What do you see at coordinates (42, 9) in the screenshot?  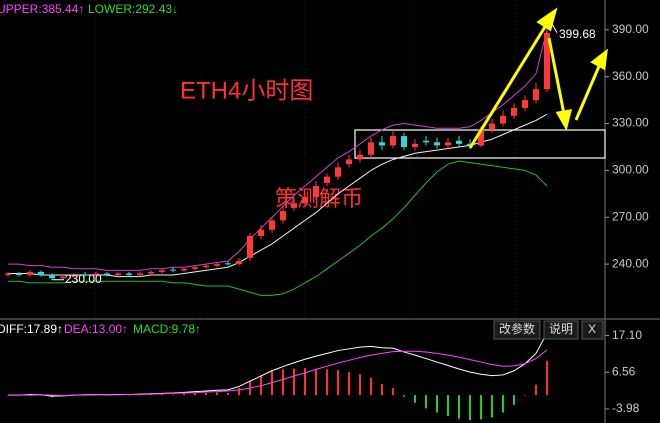 I see `legend-upper: UPPER:385.44↑` at bounding box center [42, 9].